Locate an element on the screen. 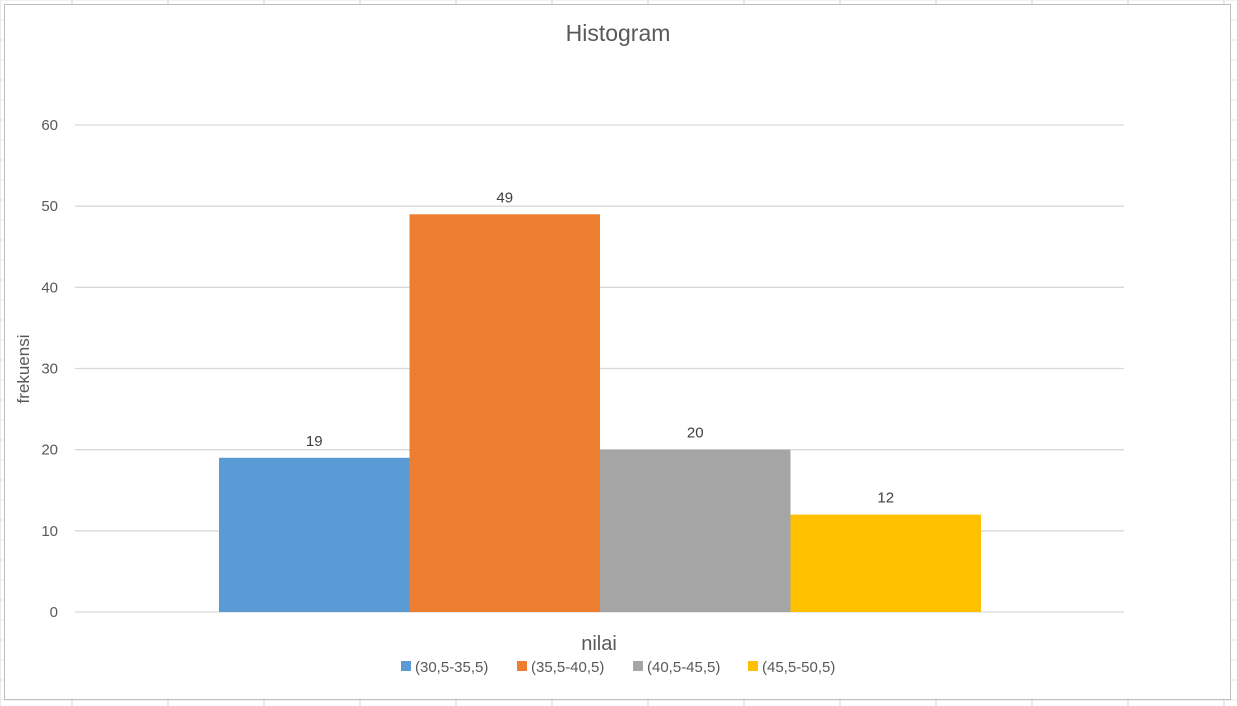  data-label: 20 is located at coordinates (695, 433).